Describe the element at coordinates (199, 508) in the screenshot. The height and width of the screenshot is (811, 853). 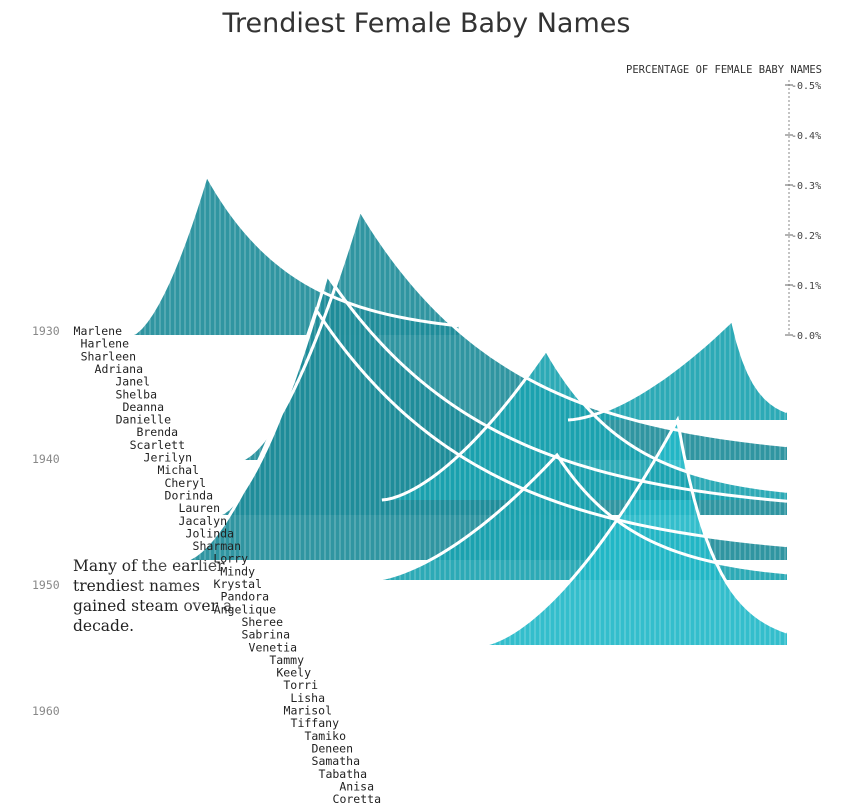
I see `name-label: Lauren` at that location.